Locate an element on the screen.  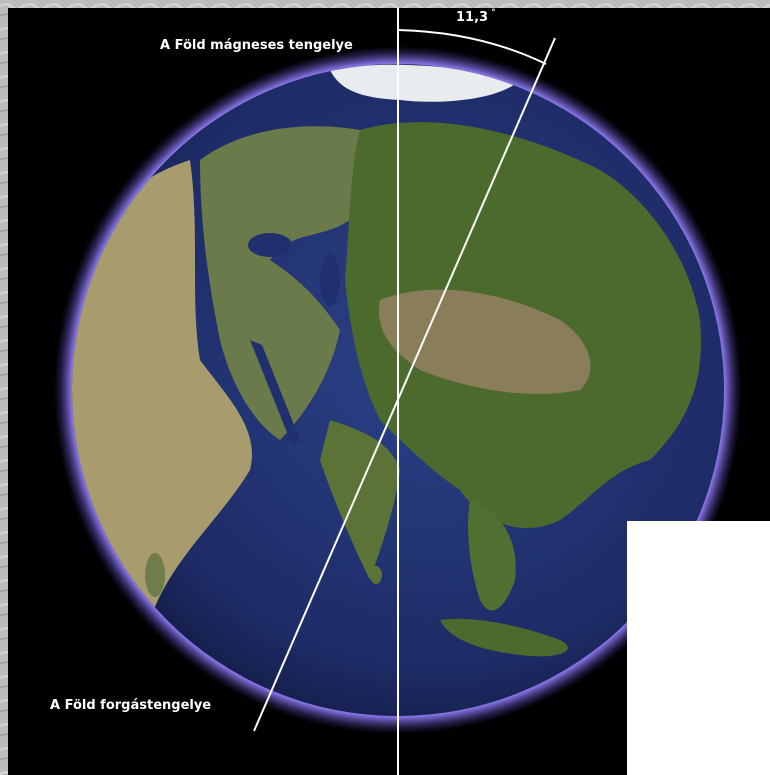
degree-symbol: ° is located at coordinates (493, 13).